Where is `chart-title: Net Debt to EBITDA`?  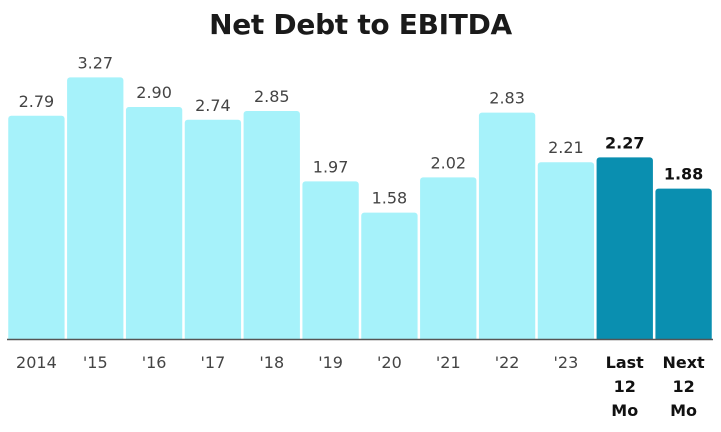 chart-title: Net Debt to EBITDA is located at coordinates (360, 24).